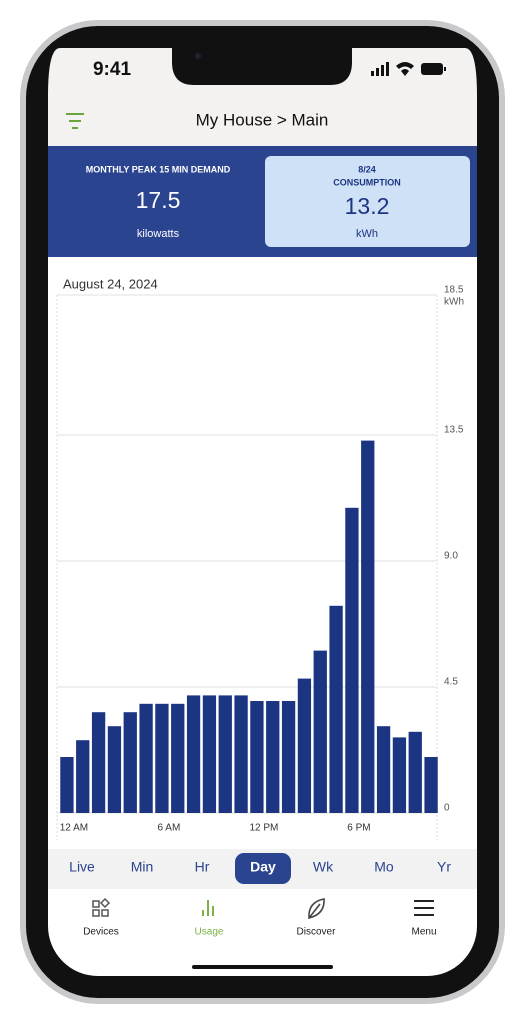 Image resolution: width=525 pixels, height=1029 pixels. I want to click on x-tick-label: 12 AM, so click(74, 828).